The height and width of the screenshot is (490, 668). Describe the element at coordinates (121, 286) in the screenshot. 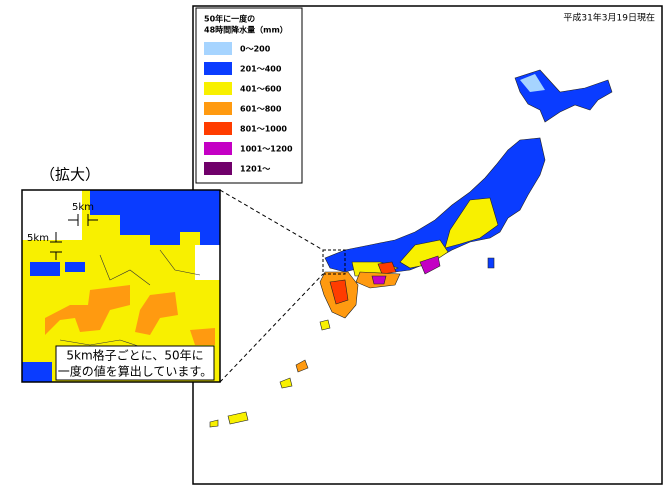

I see `inset-map` at that location.